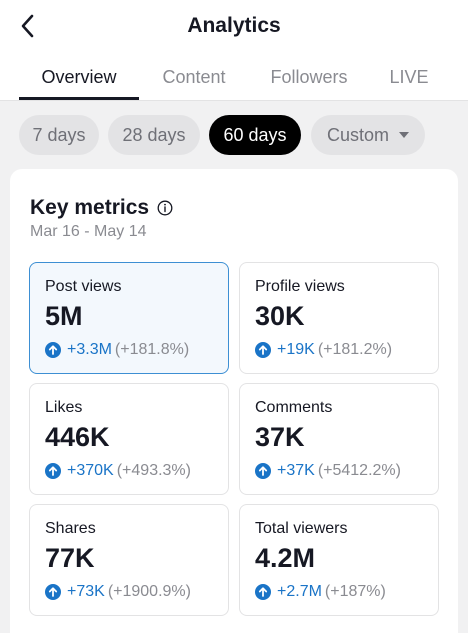  Describe the element at coordinates (90, 470) in the screenshot. I see `metric-delta: +370K` at that location.